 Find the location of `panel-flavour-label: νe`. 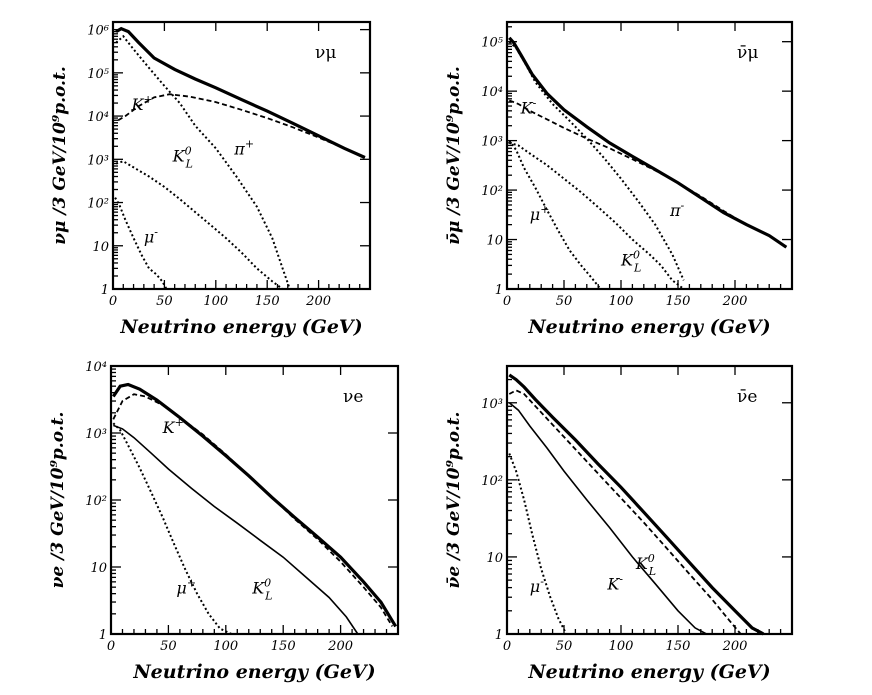

panel-flavour-label: νe is located at coordinates (353, 397).